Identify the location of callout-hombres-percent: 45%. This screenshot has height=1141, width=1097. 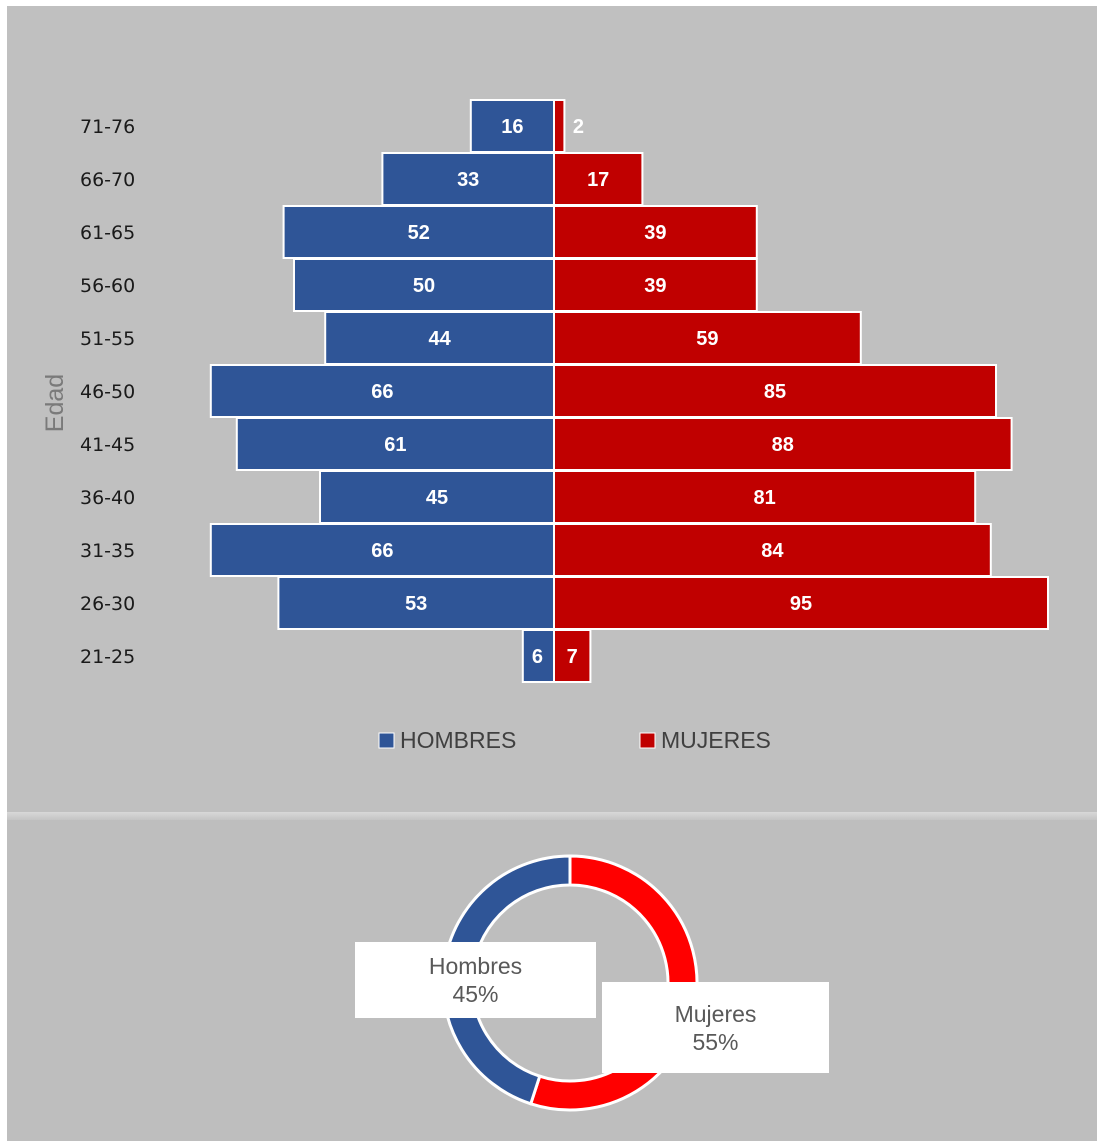
(475, 994).